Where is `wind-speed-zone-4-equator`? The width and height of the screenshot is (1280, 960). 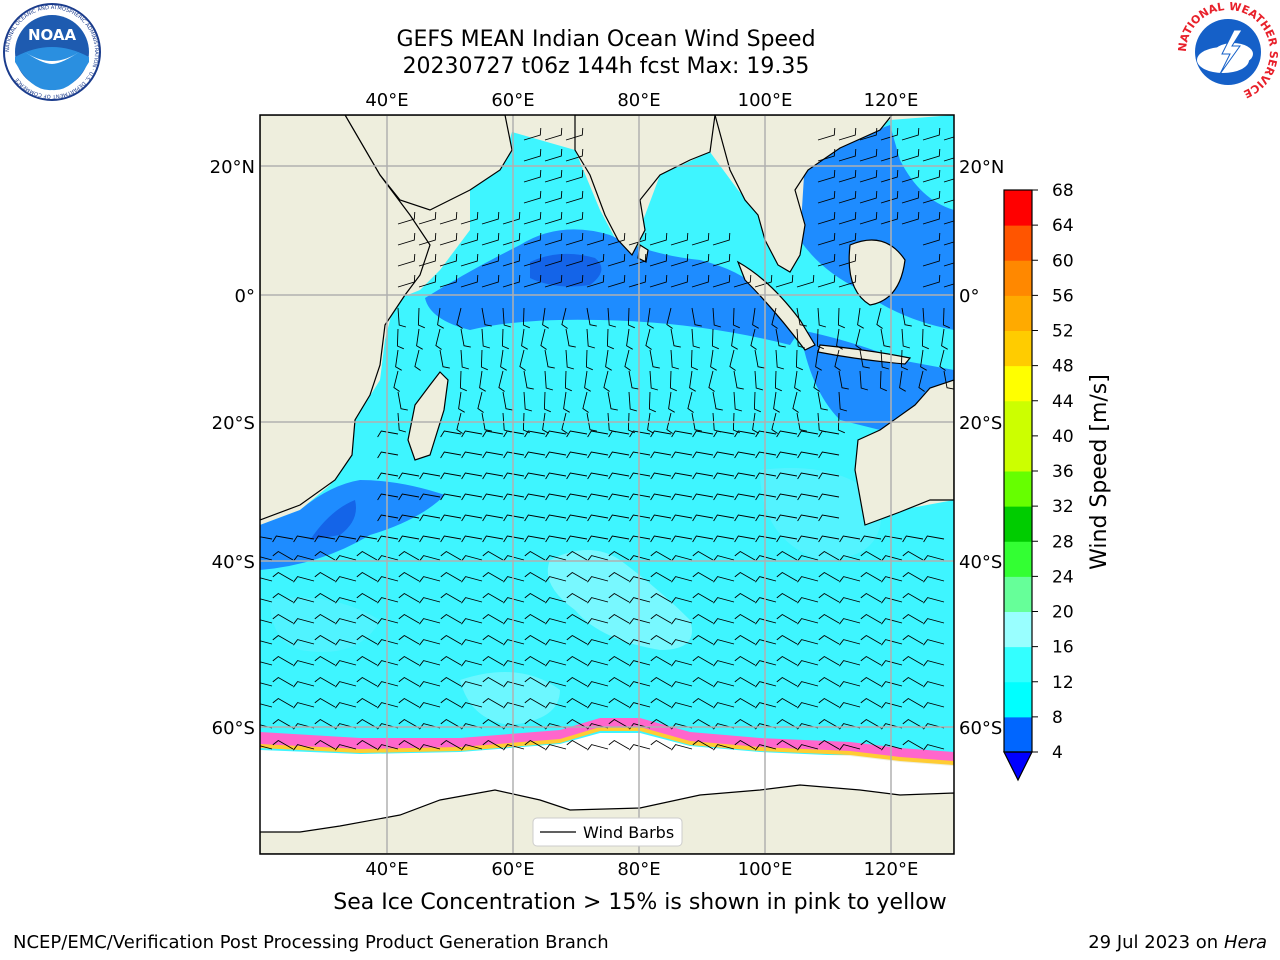
wind-speed-zone-4-equator is located at coordinates (566, 270).